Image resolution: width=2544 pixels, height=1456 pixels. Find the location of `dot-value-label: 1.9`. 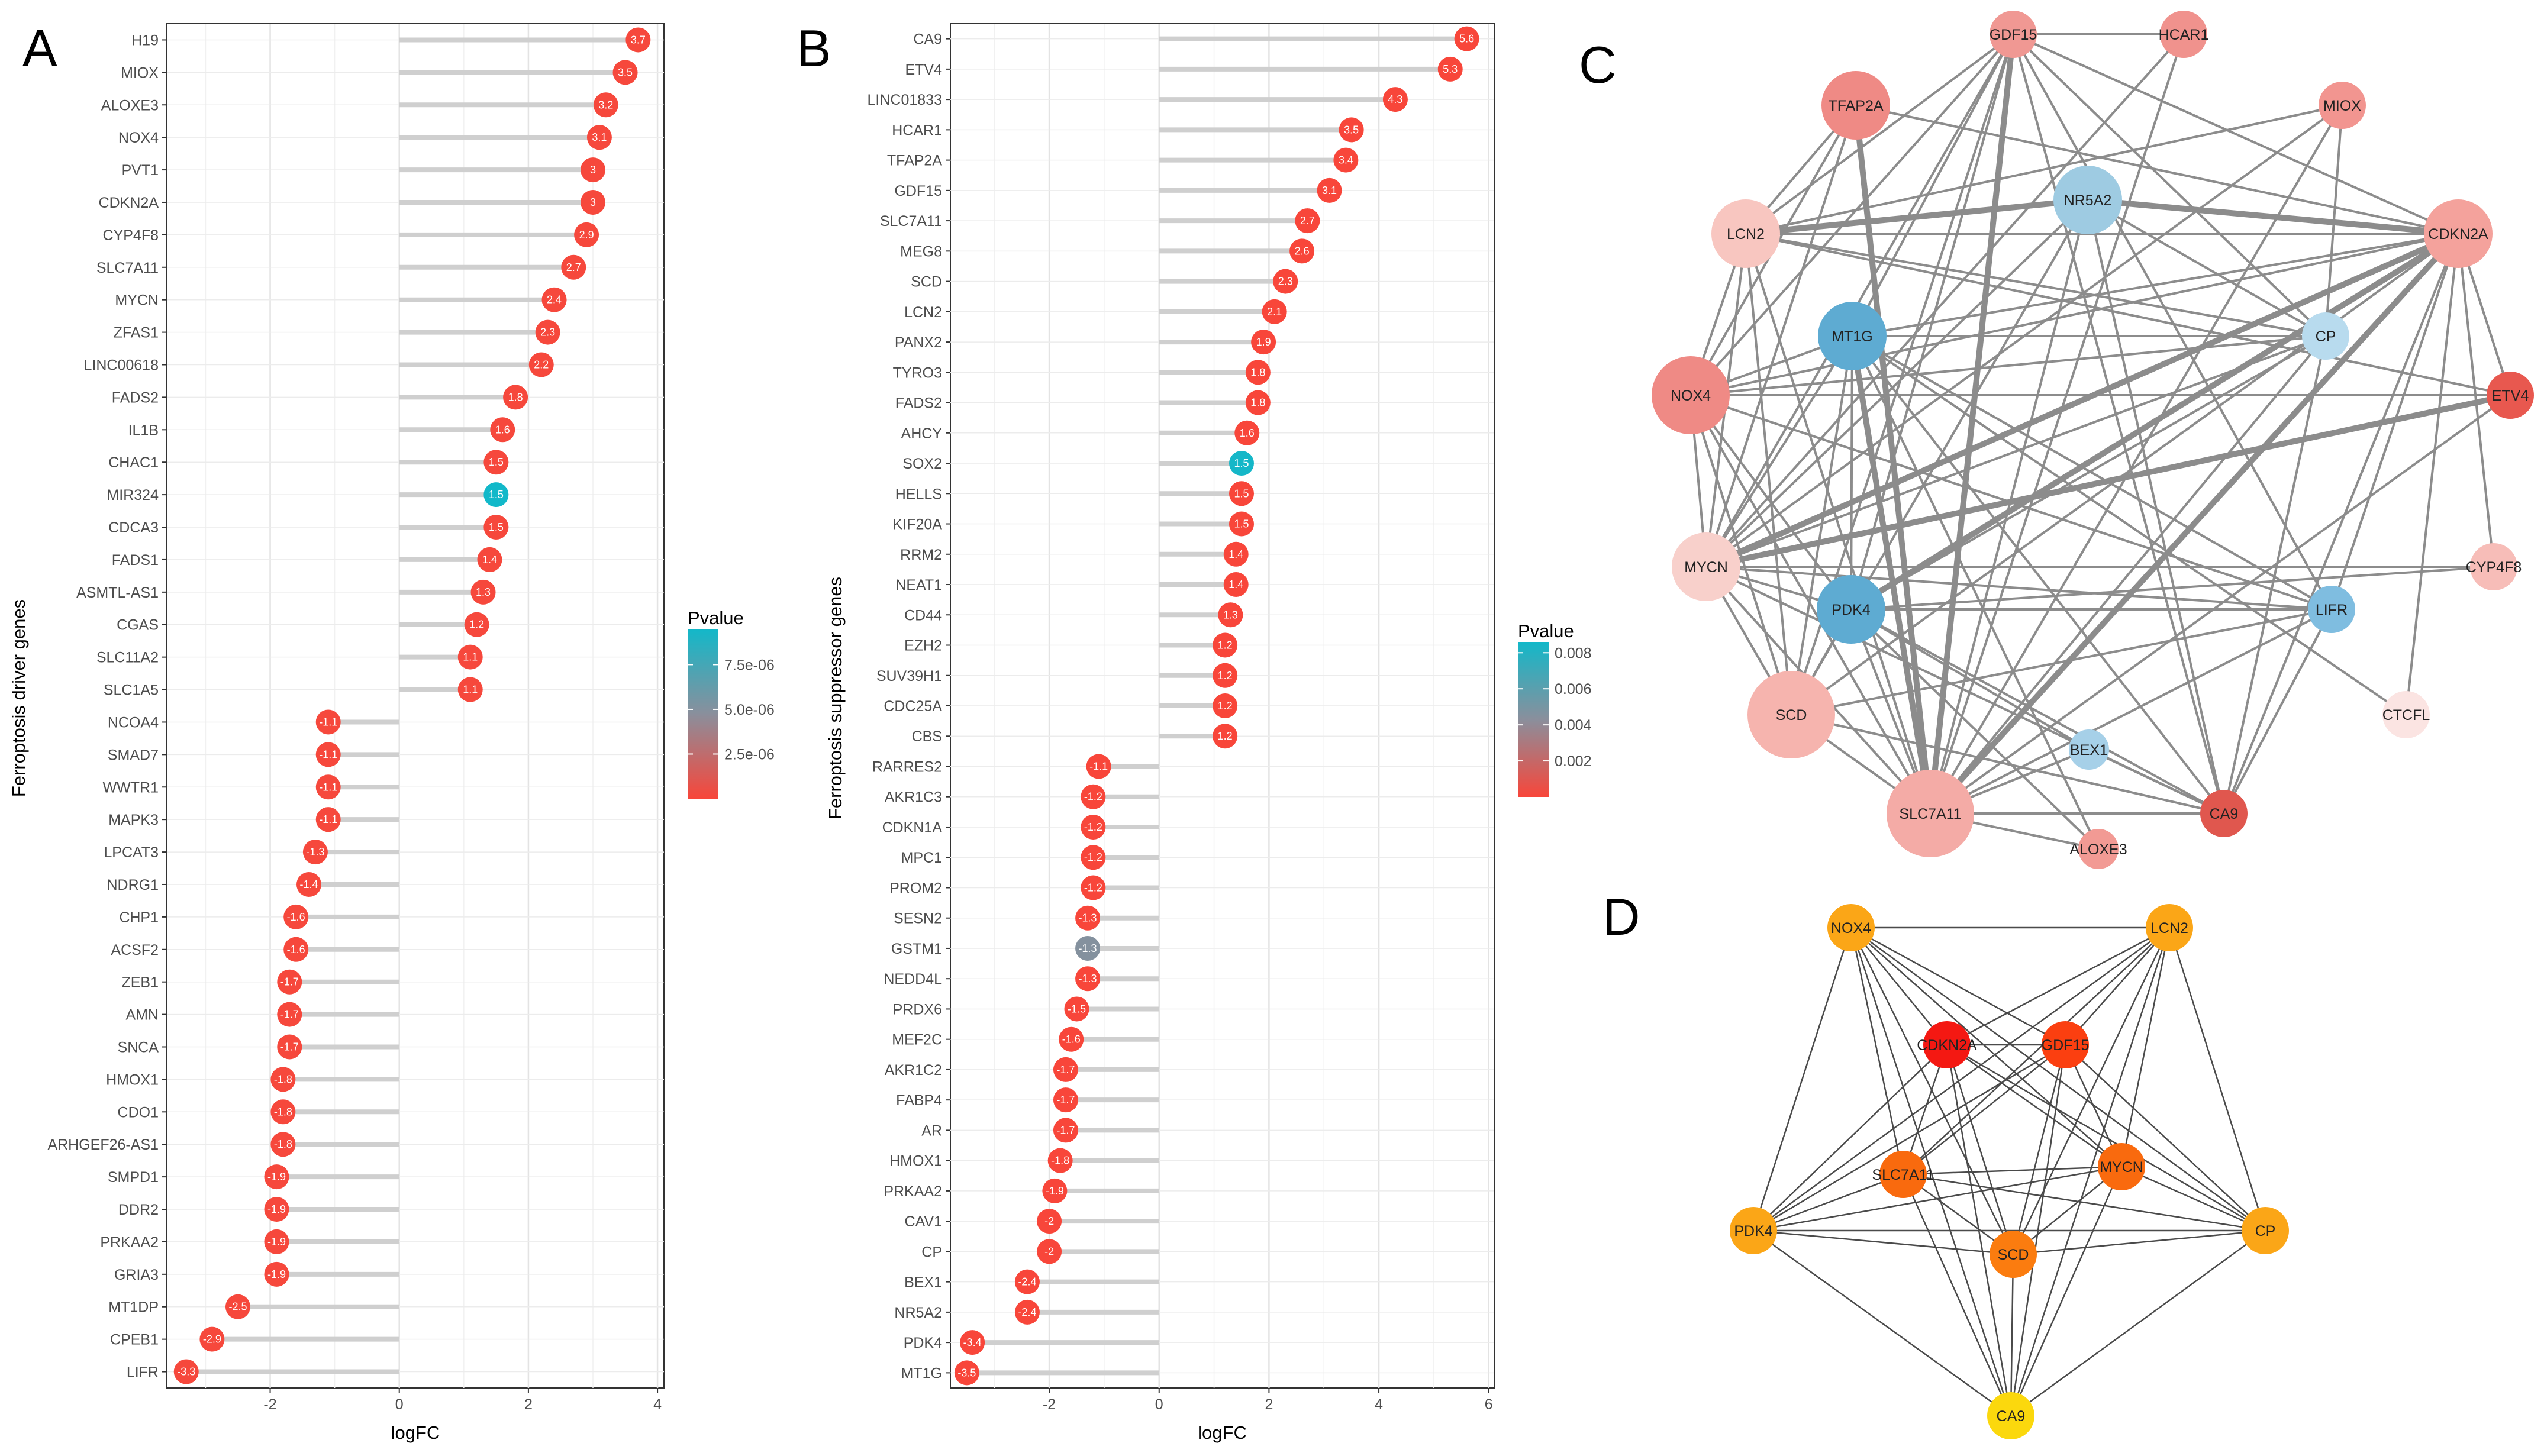

dot-value-label: 1.9 is located at coordinates (1264, 342).